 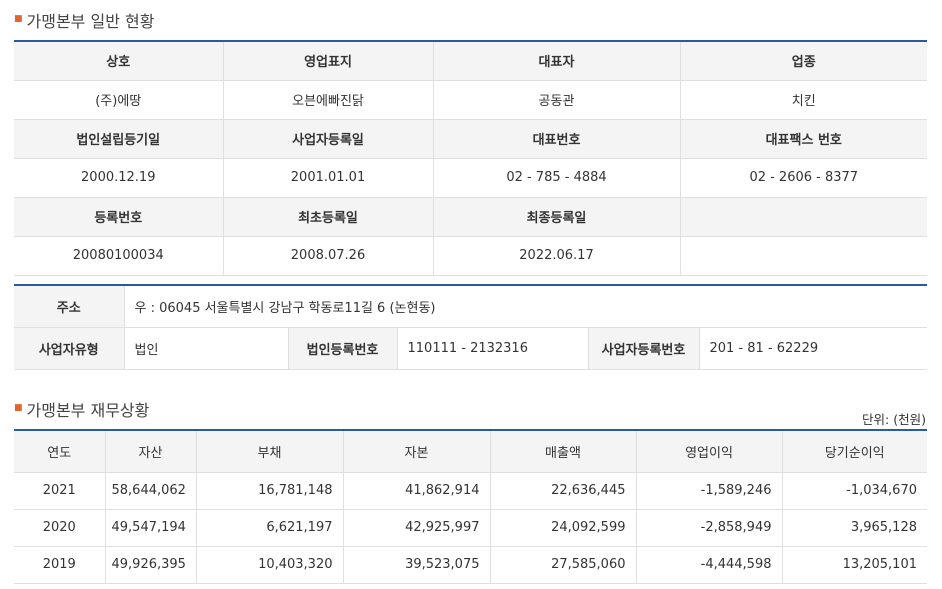 I want to click on general-data-row: (주)에땅 오븐에빠진닭 공동관 치킨, so click(x=470, y=100).